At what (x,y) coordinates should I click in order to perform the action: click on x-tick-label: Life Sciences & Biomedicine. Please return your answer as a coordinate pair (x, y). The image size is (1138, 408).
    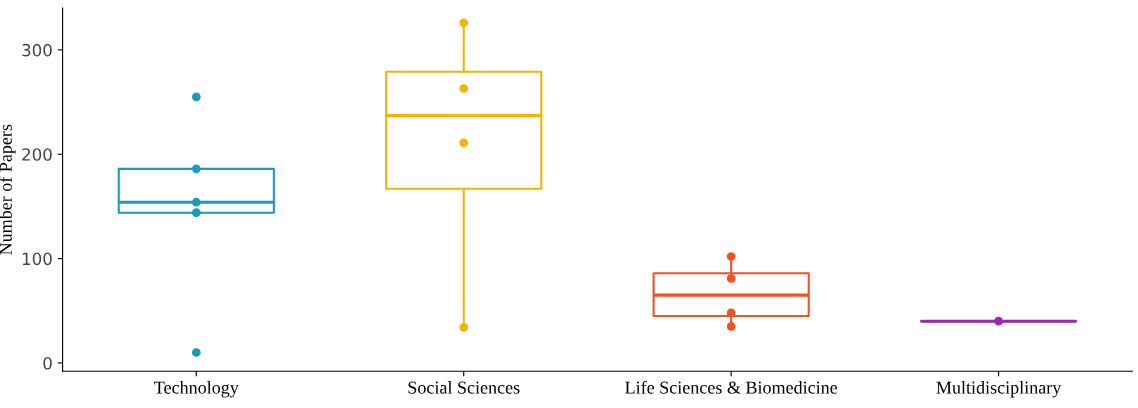
    Looking at the image, I should click on (731, 387).